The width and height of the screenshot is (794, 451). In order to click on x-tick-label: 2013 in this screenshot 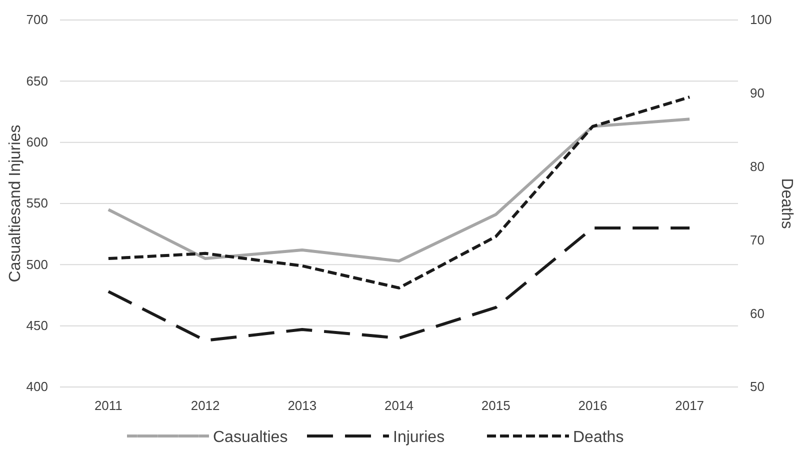, I will do `click(302, 406)`.